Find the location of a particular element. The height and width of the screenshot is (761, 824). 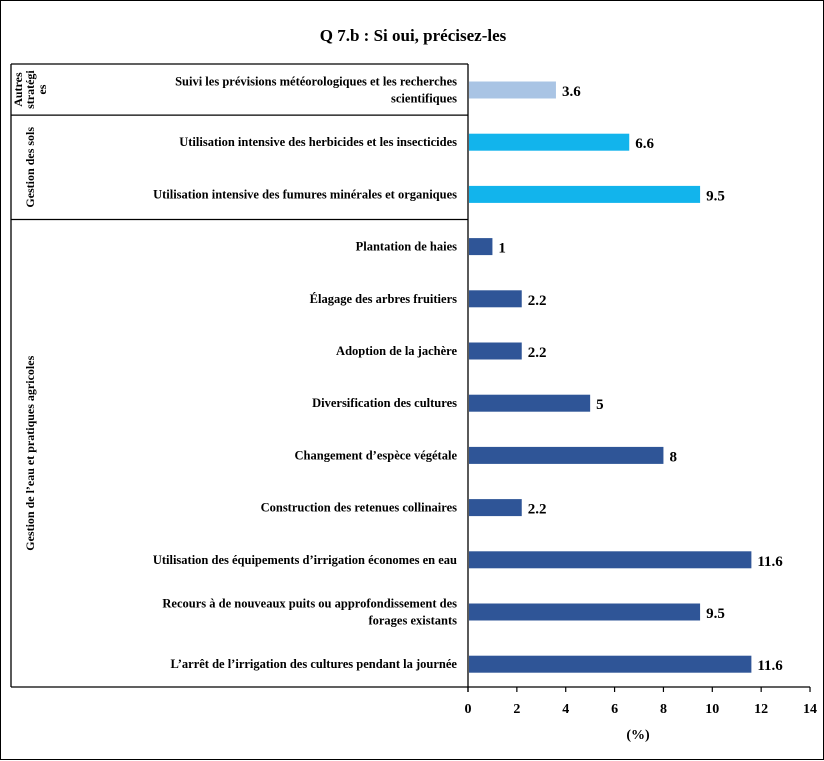

value-label: 8 is located at coordinates (673, 457).